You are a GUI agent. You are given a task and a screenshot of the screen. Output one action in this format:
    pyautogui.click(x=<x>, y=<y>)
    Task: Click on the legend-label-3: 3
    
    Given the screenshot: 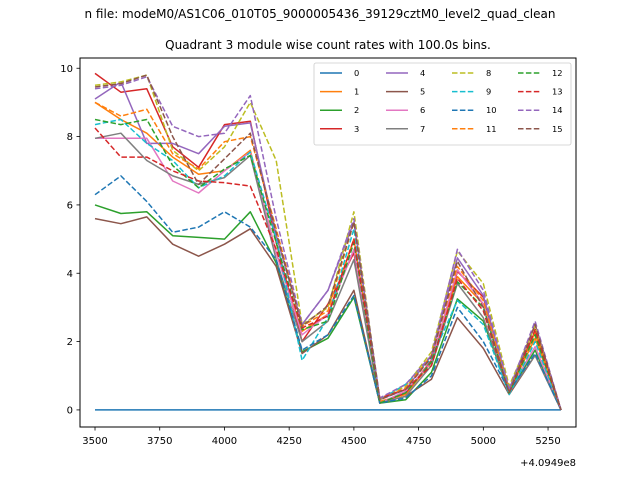 What is the action you would take?
    pyautogui.click(x=356, y=129)
    